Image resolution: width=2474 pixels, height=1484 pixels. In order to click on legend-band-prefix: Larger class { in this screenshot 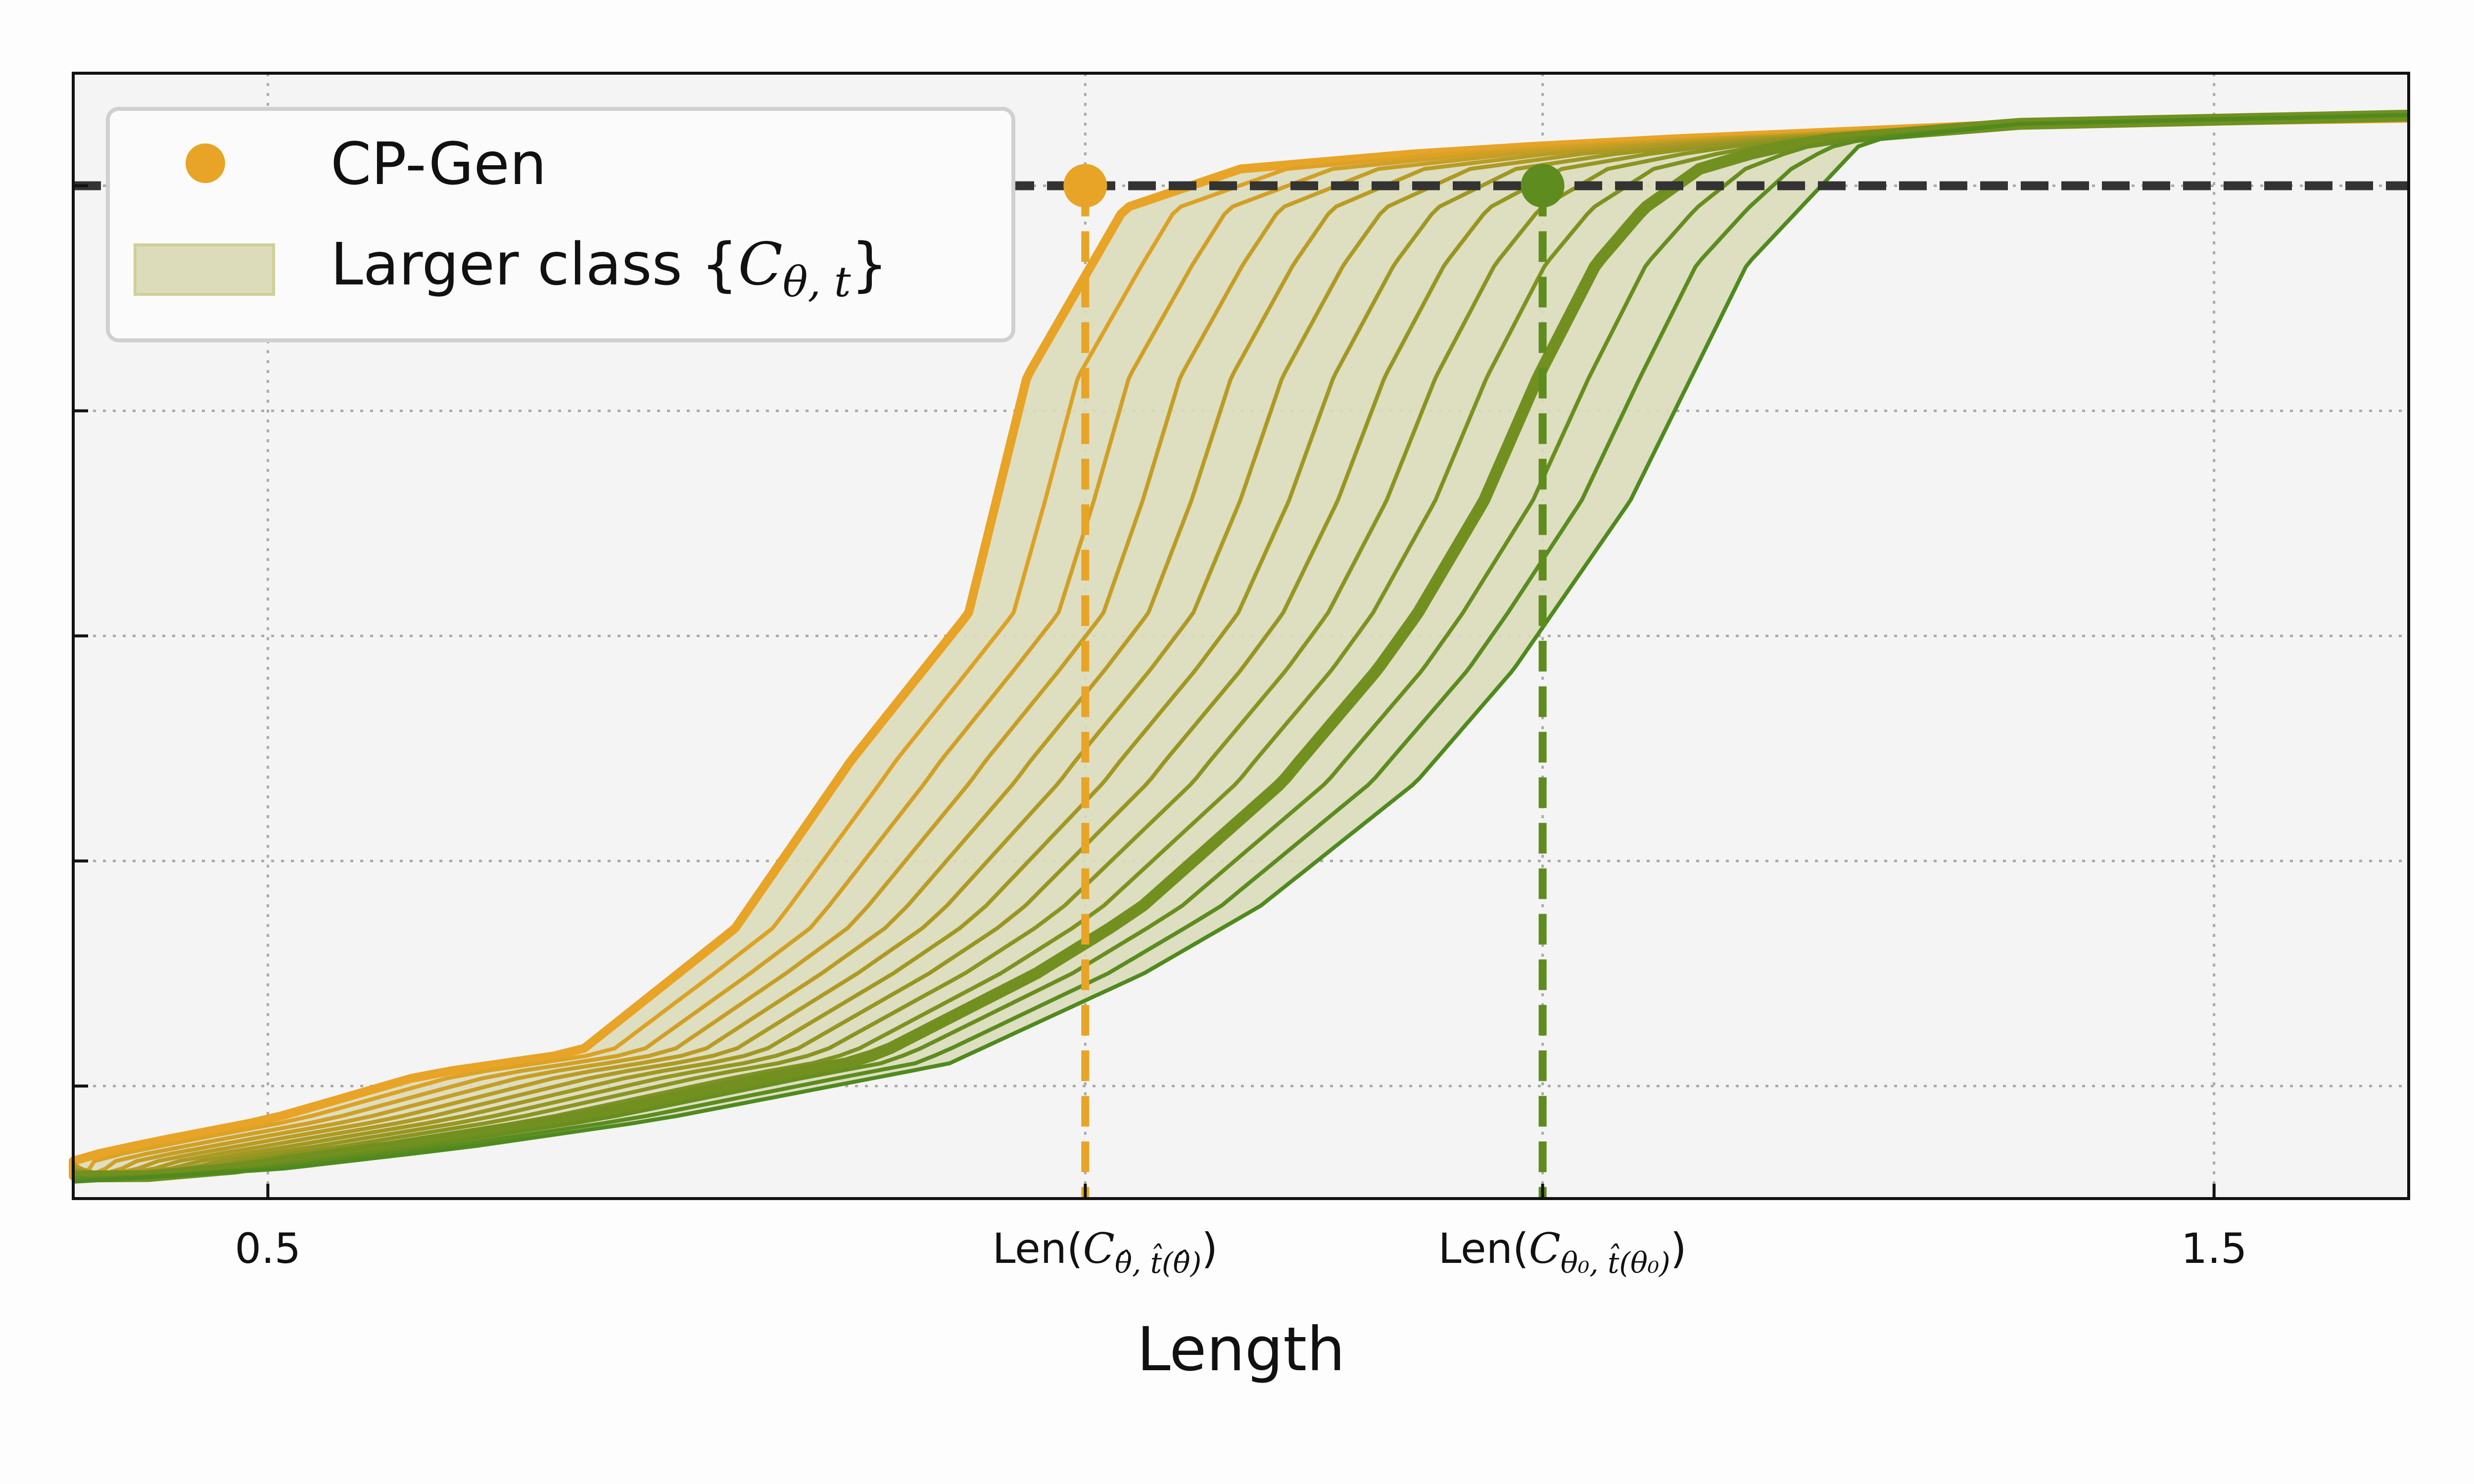, I will do `click(535, 264)`.